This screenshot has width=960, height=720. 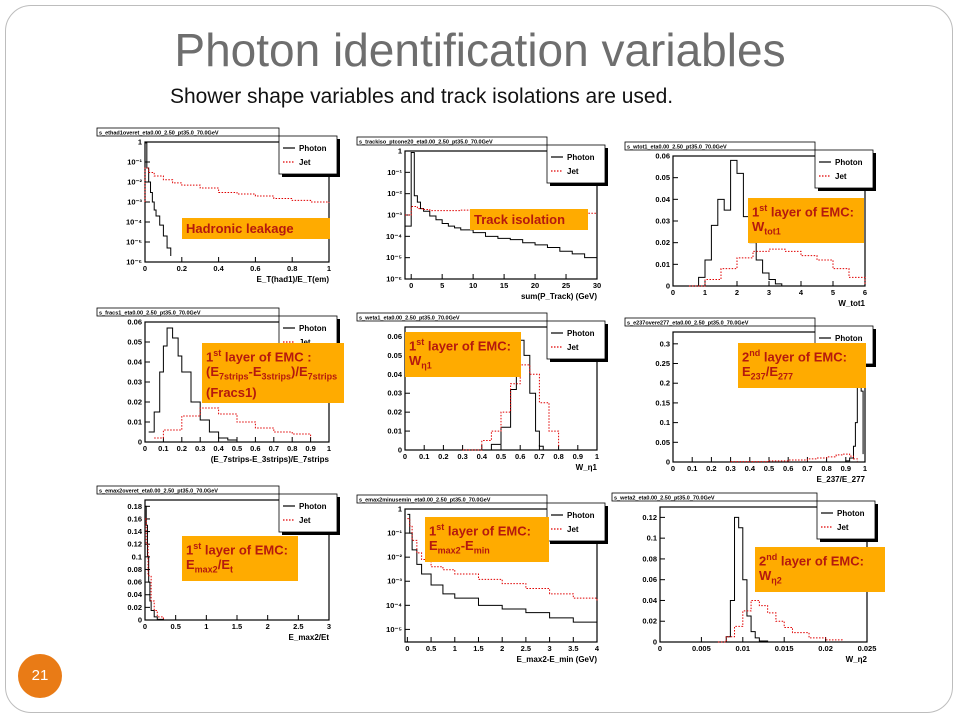 What do you see at coordinates (664, 499) in the screenshot?
I see `histogram-header: s_weta2_eta0.00_2.50_pt35.0_70.0GeV` at bounding box center [664, 499].